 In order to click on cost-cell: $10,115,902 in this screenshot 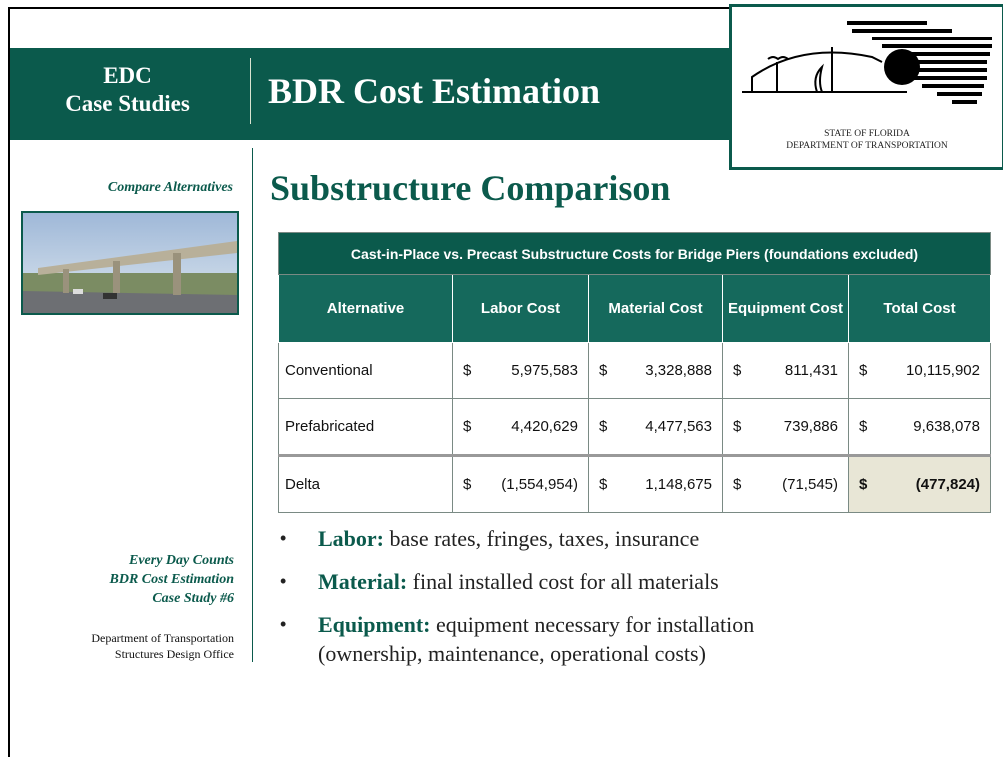, I will do `click(919, 370)`.